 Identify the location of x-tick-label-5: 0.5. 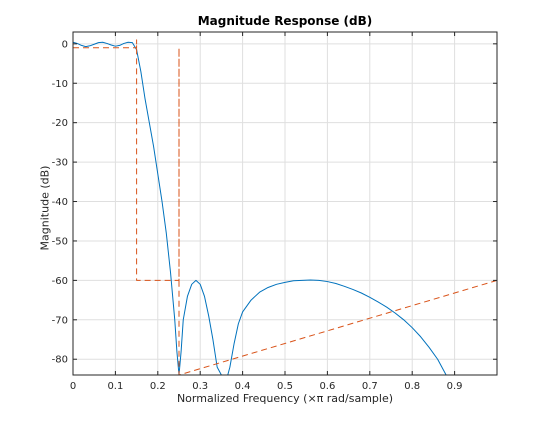
(285, 386).